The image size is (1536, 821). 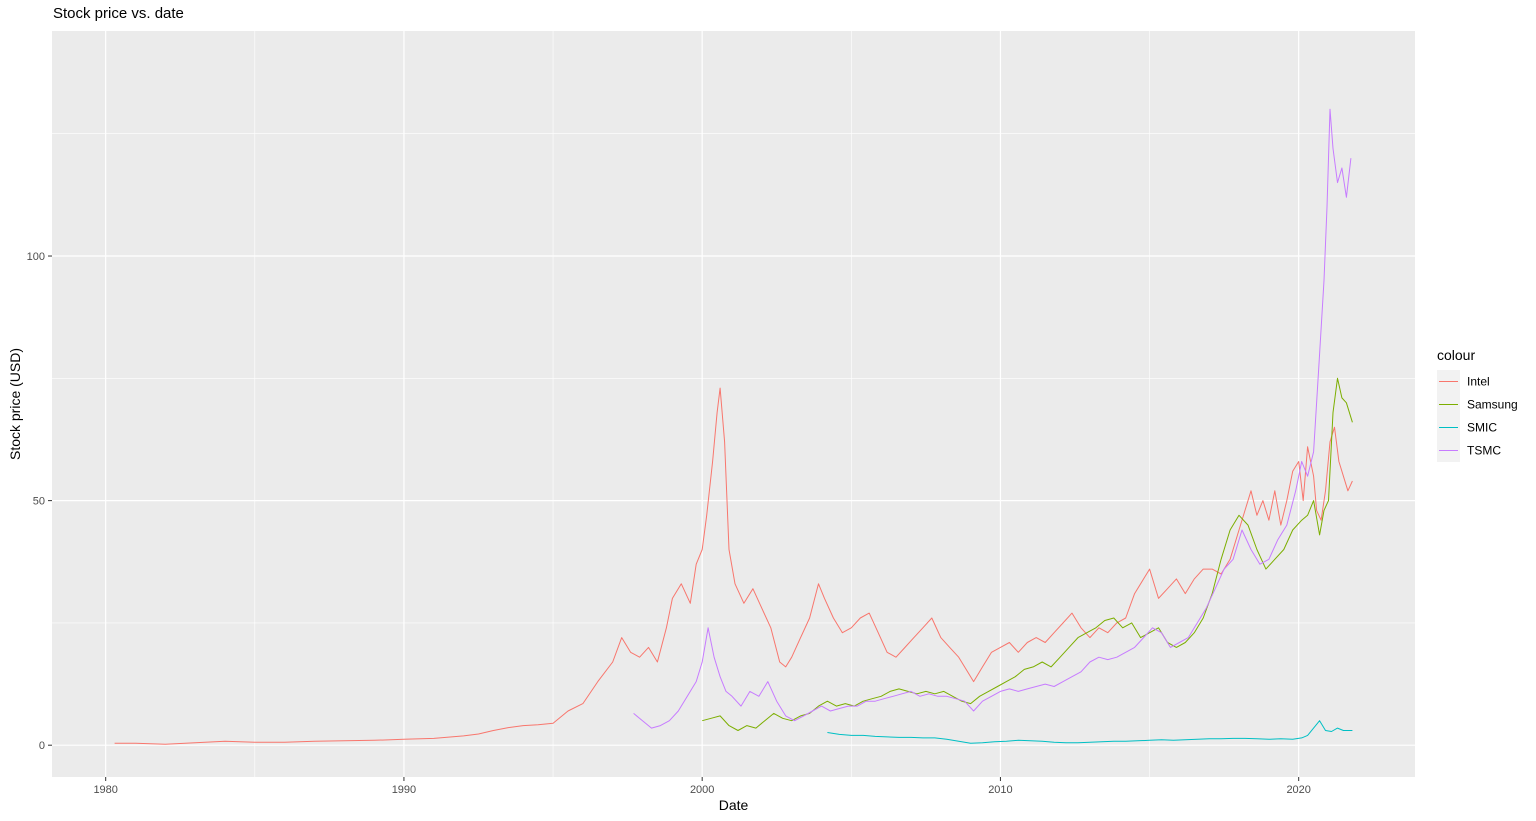 What do you see at coordinates (1298, 790) in the screenshot?
I see `x-tick-label: 2020` at bounding box center [1298, 790].